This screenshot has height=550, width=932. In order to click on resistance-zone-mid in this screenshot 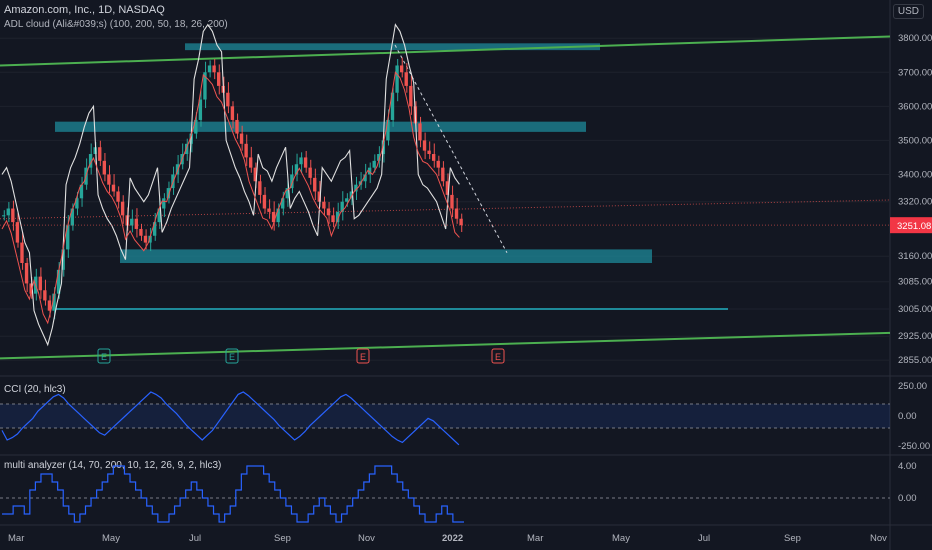, I will do `click(320, 126)`.